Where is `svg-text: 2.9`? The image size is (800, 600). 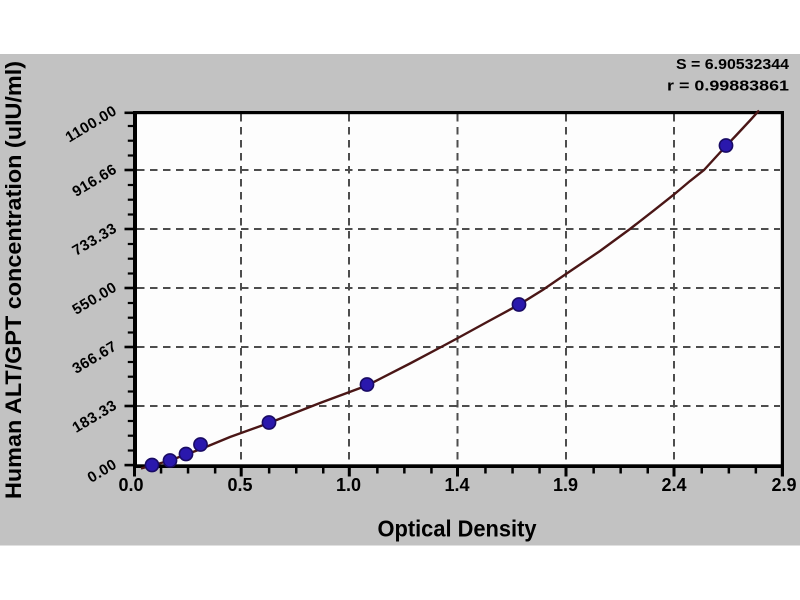
svg-text: 2.9 is located at coordinates (783, 485).